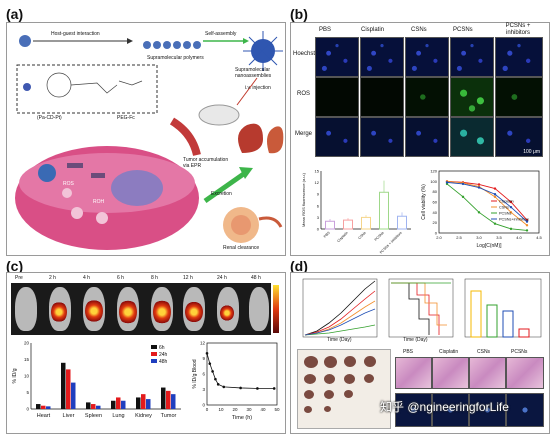 The height and width of the screenshot is (437, 554). I want to click on blood-clearance-chart: 0 3 6 9 12 0 10 20 30 40 50 Time (h) % ID/g Blood, so click(236, 381).